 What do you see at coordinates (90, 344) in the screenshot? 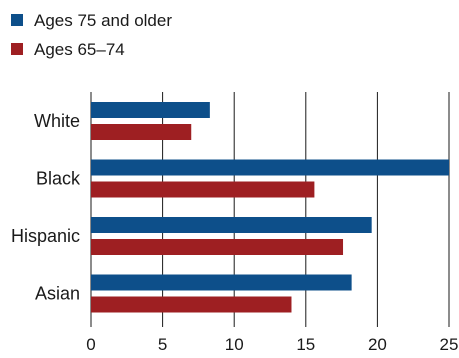
I see `tick-label-x-0: 0` at bounding box center [90, 344].